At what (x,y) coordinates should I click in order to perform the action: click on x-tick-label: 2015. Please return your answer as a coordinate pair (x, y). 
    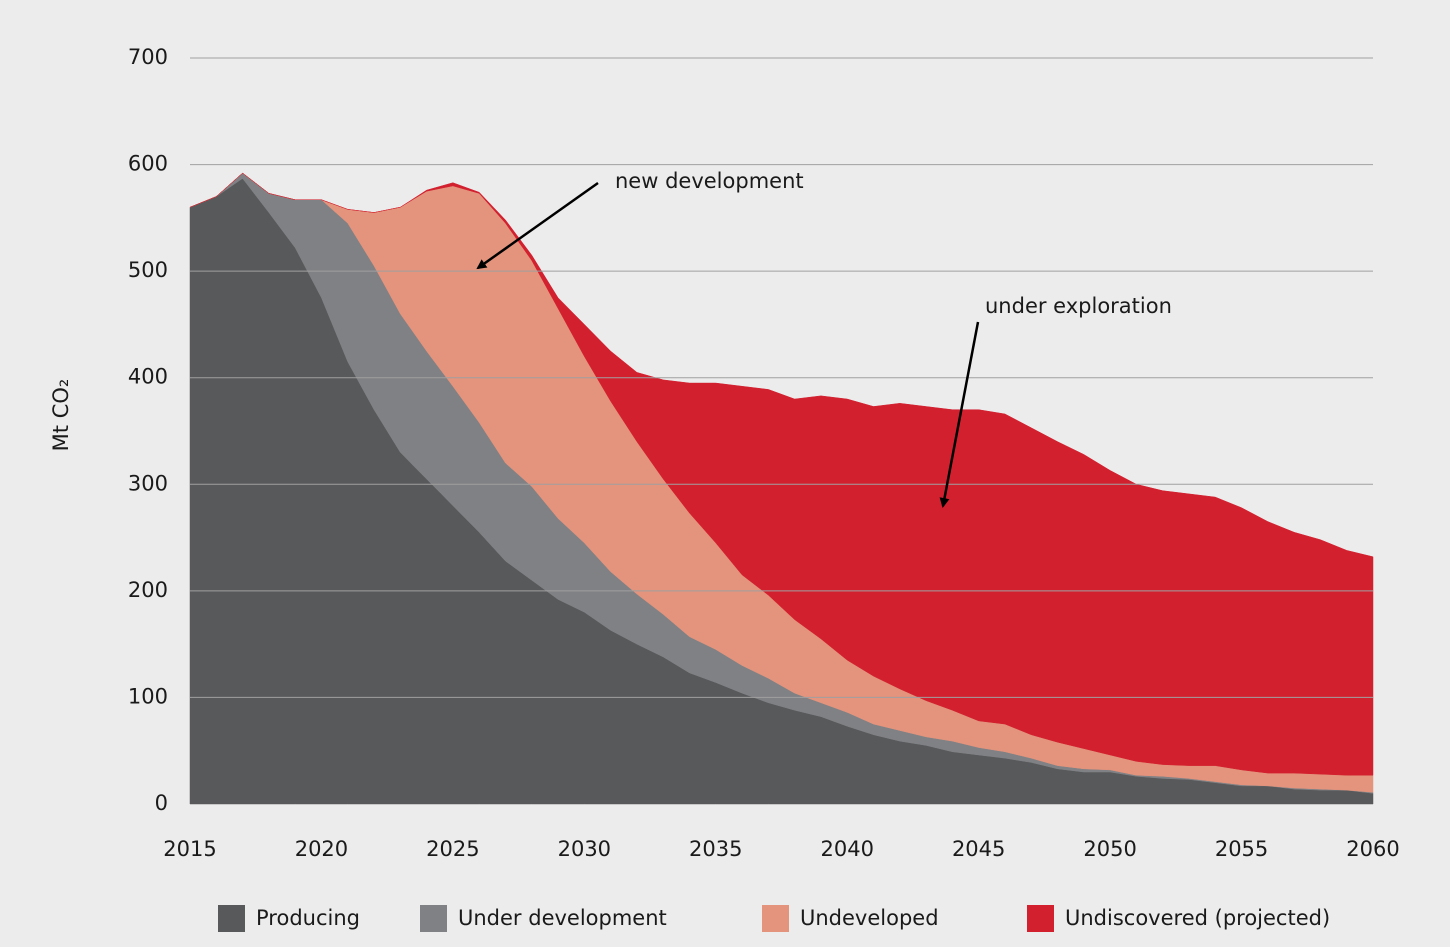
    Looking at the image, I should click on (189, 849).